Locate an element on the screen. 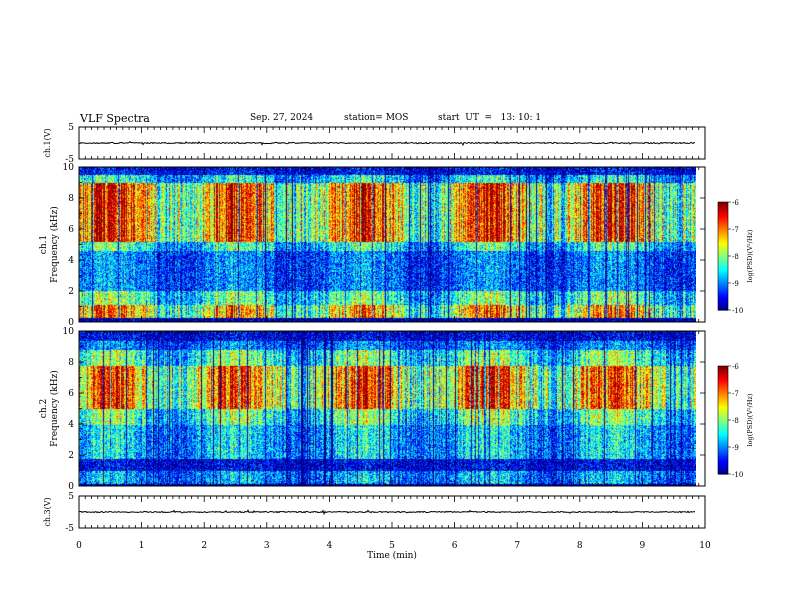  xaxis-tick-label: 8 is located at coordinates (580, 546).